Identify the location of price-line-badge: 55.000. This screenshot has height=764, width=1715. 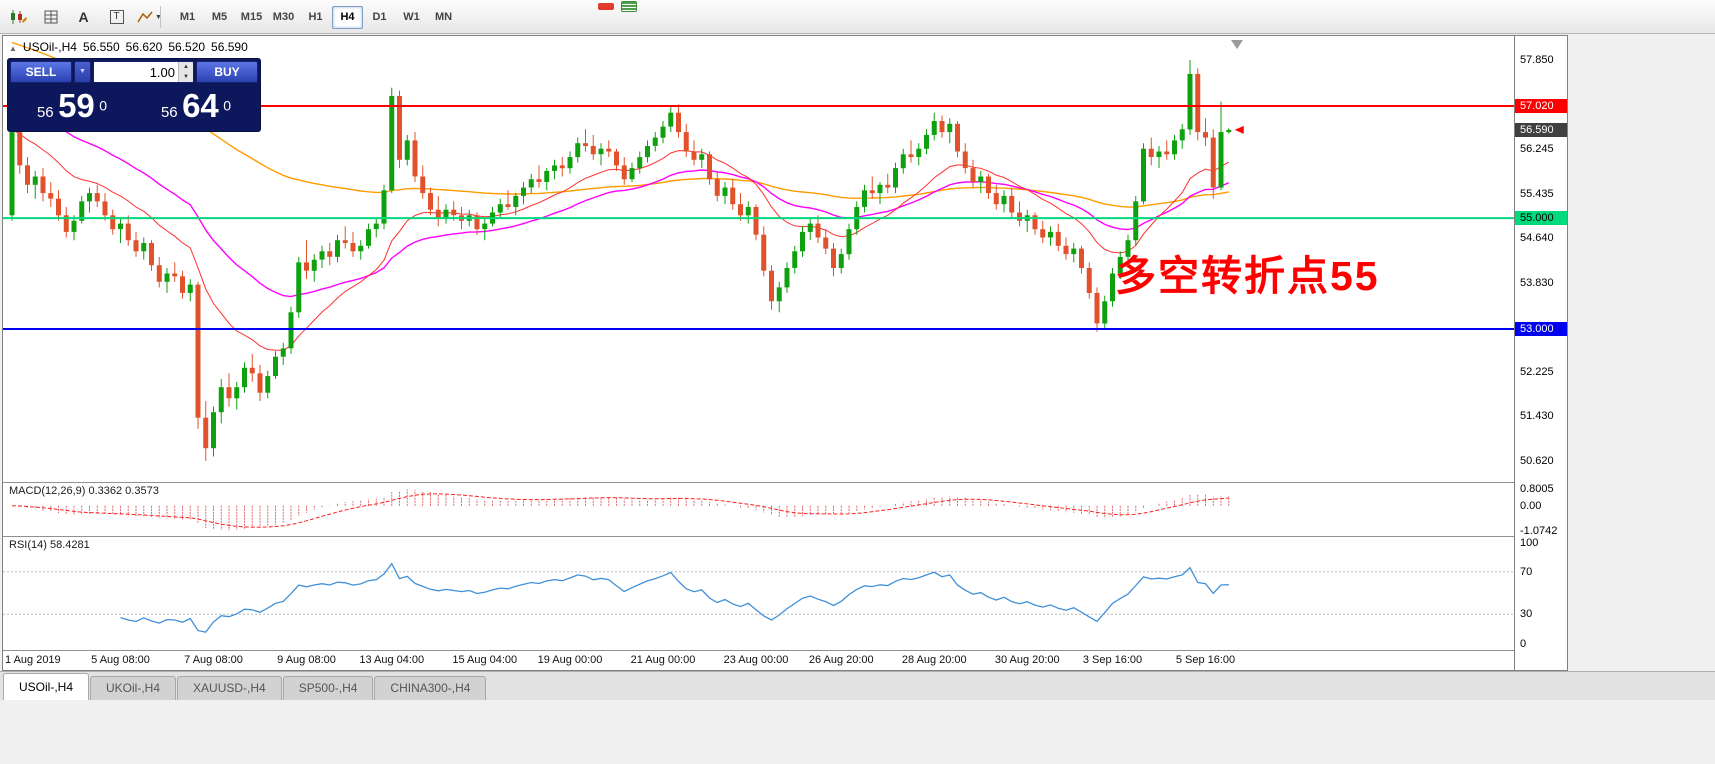
(1541, 218).